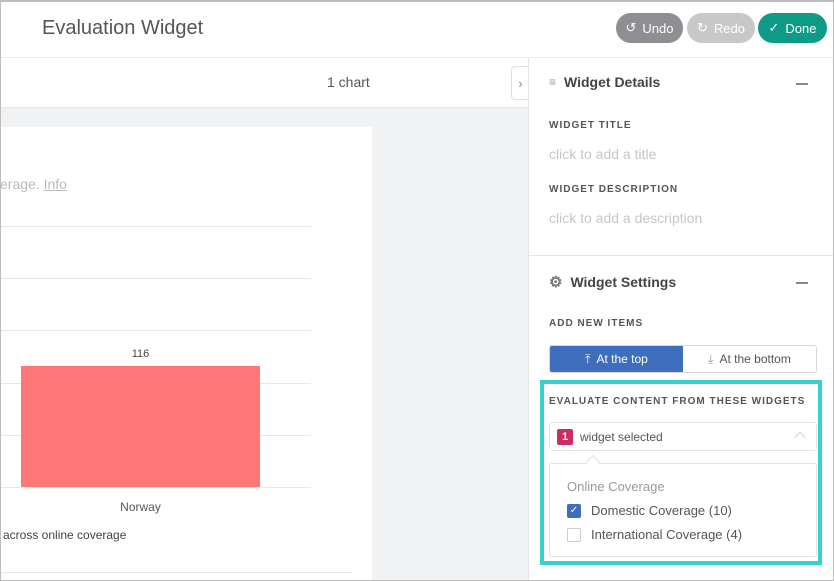 The image size is (834, 581). I want to click on chevron-right-icon: ›, so click(520, 83).